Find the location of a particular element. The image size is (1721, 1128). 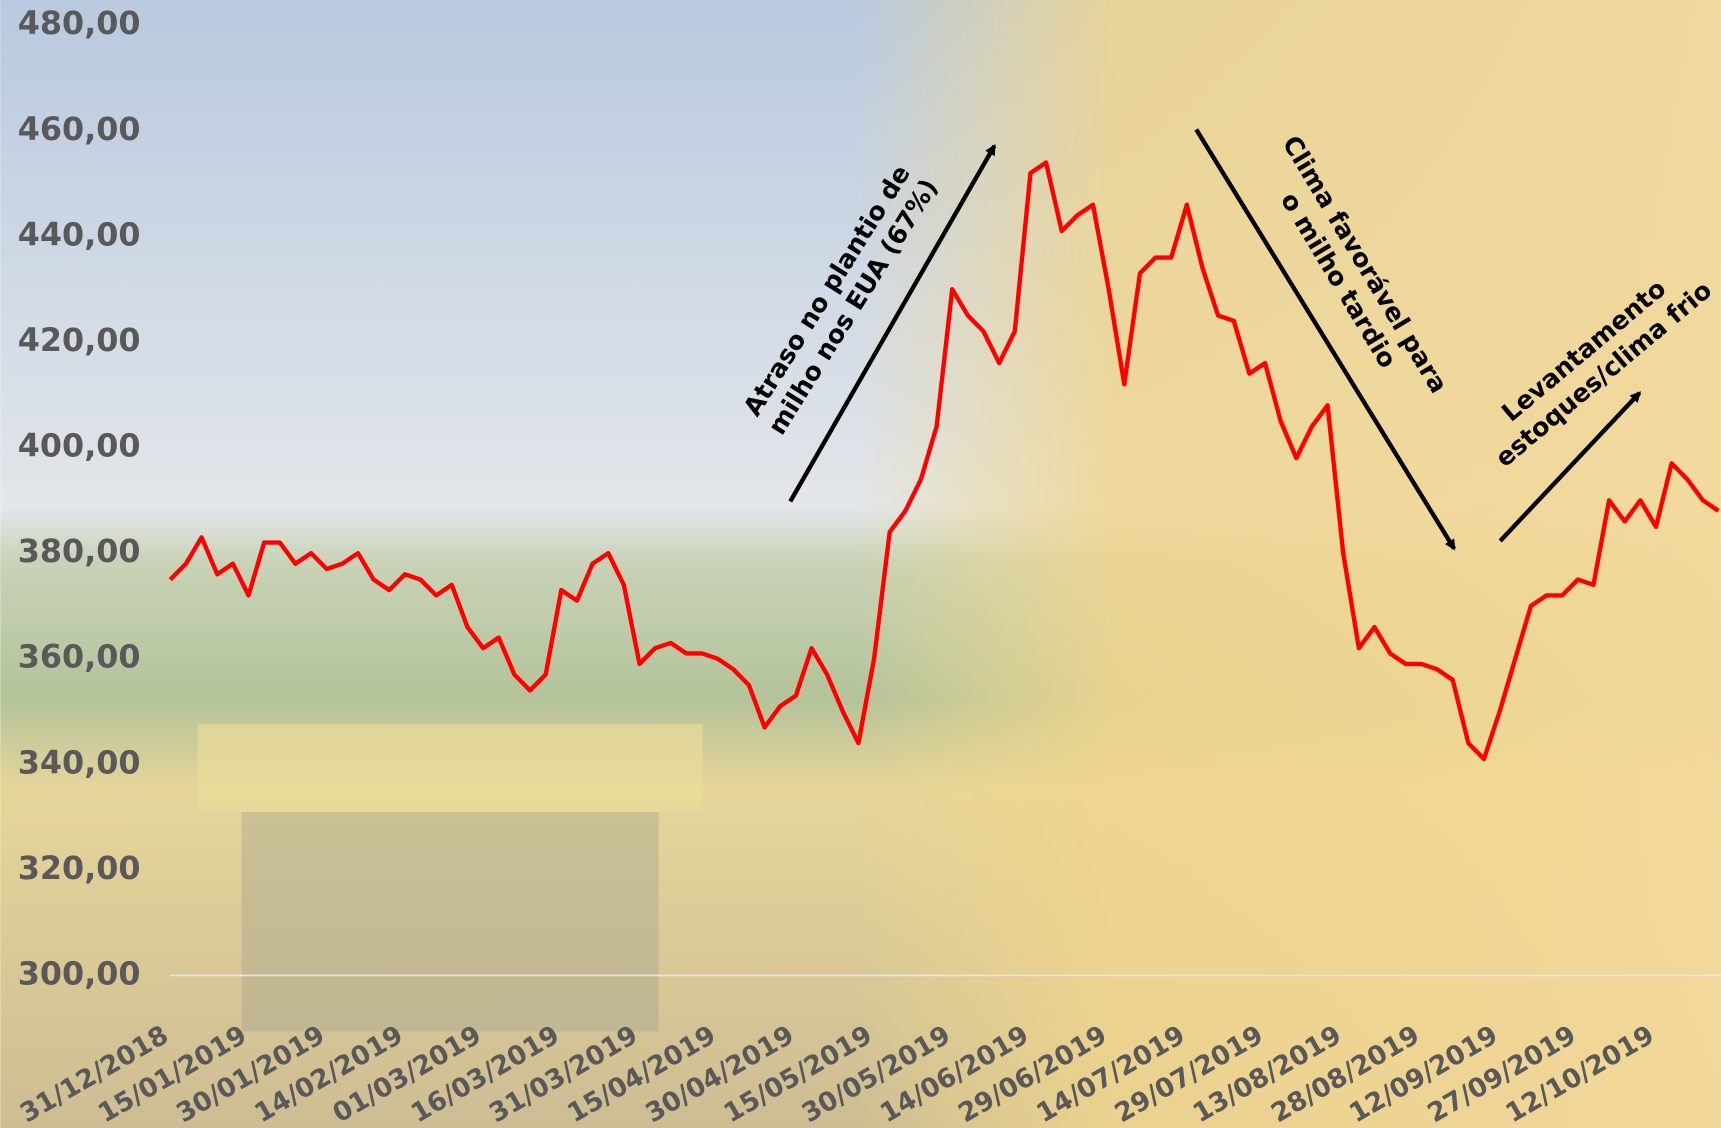

y-tick-label: 360,00 is located at coordinates (79, 657).